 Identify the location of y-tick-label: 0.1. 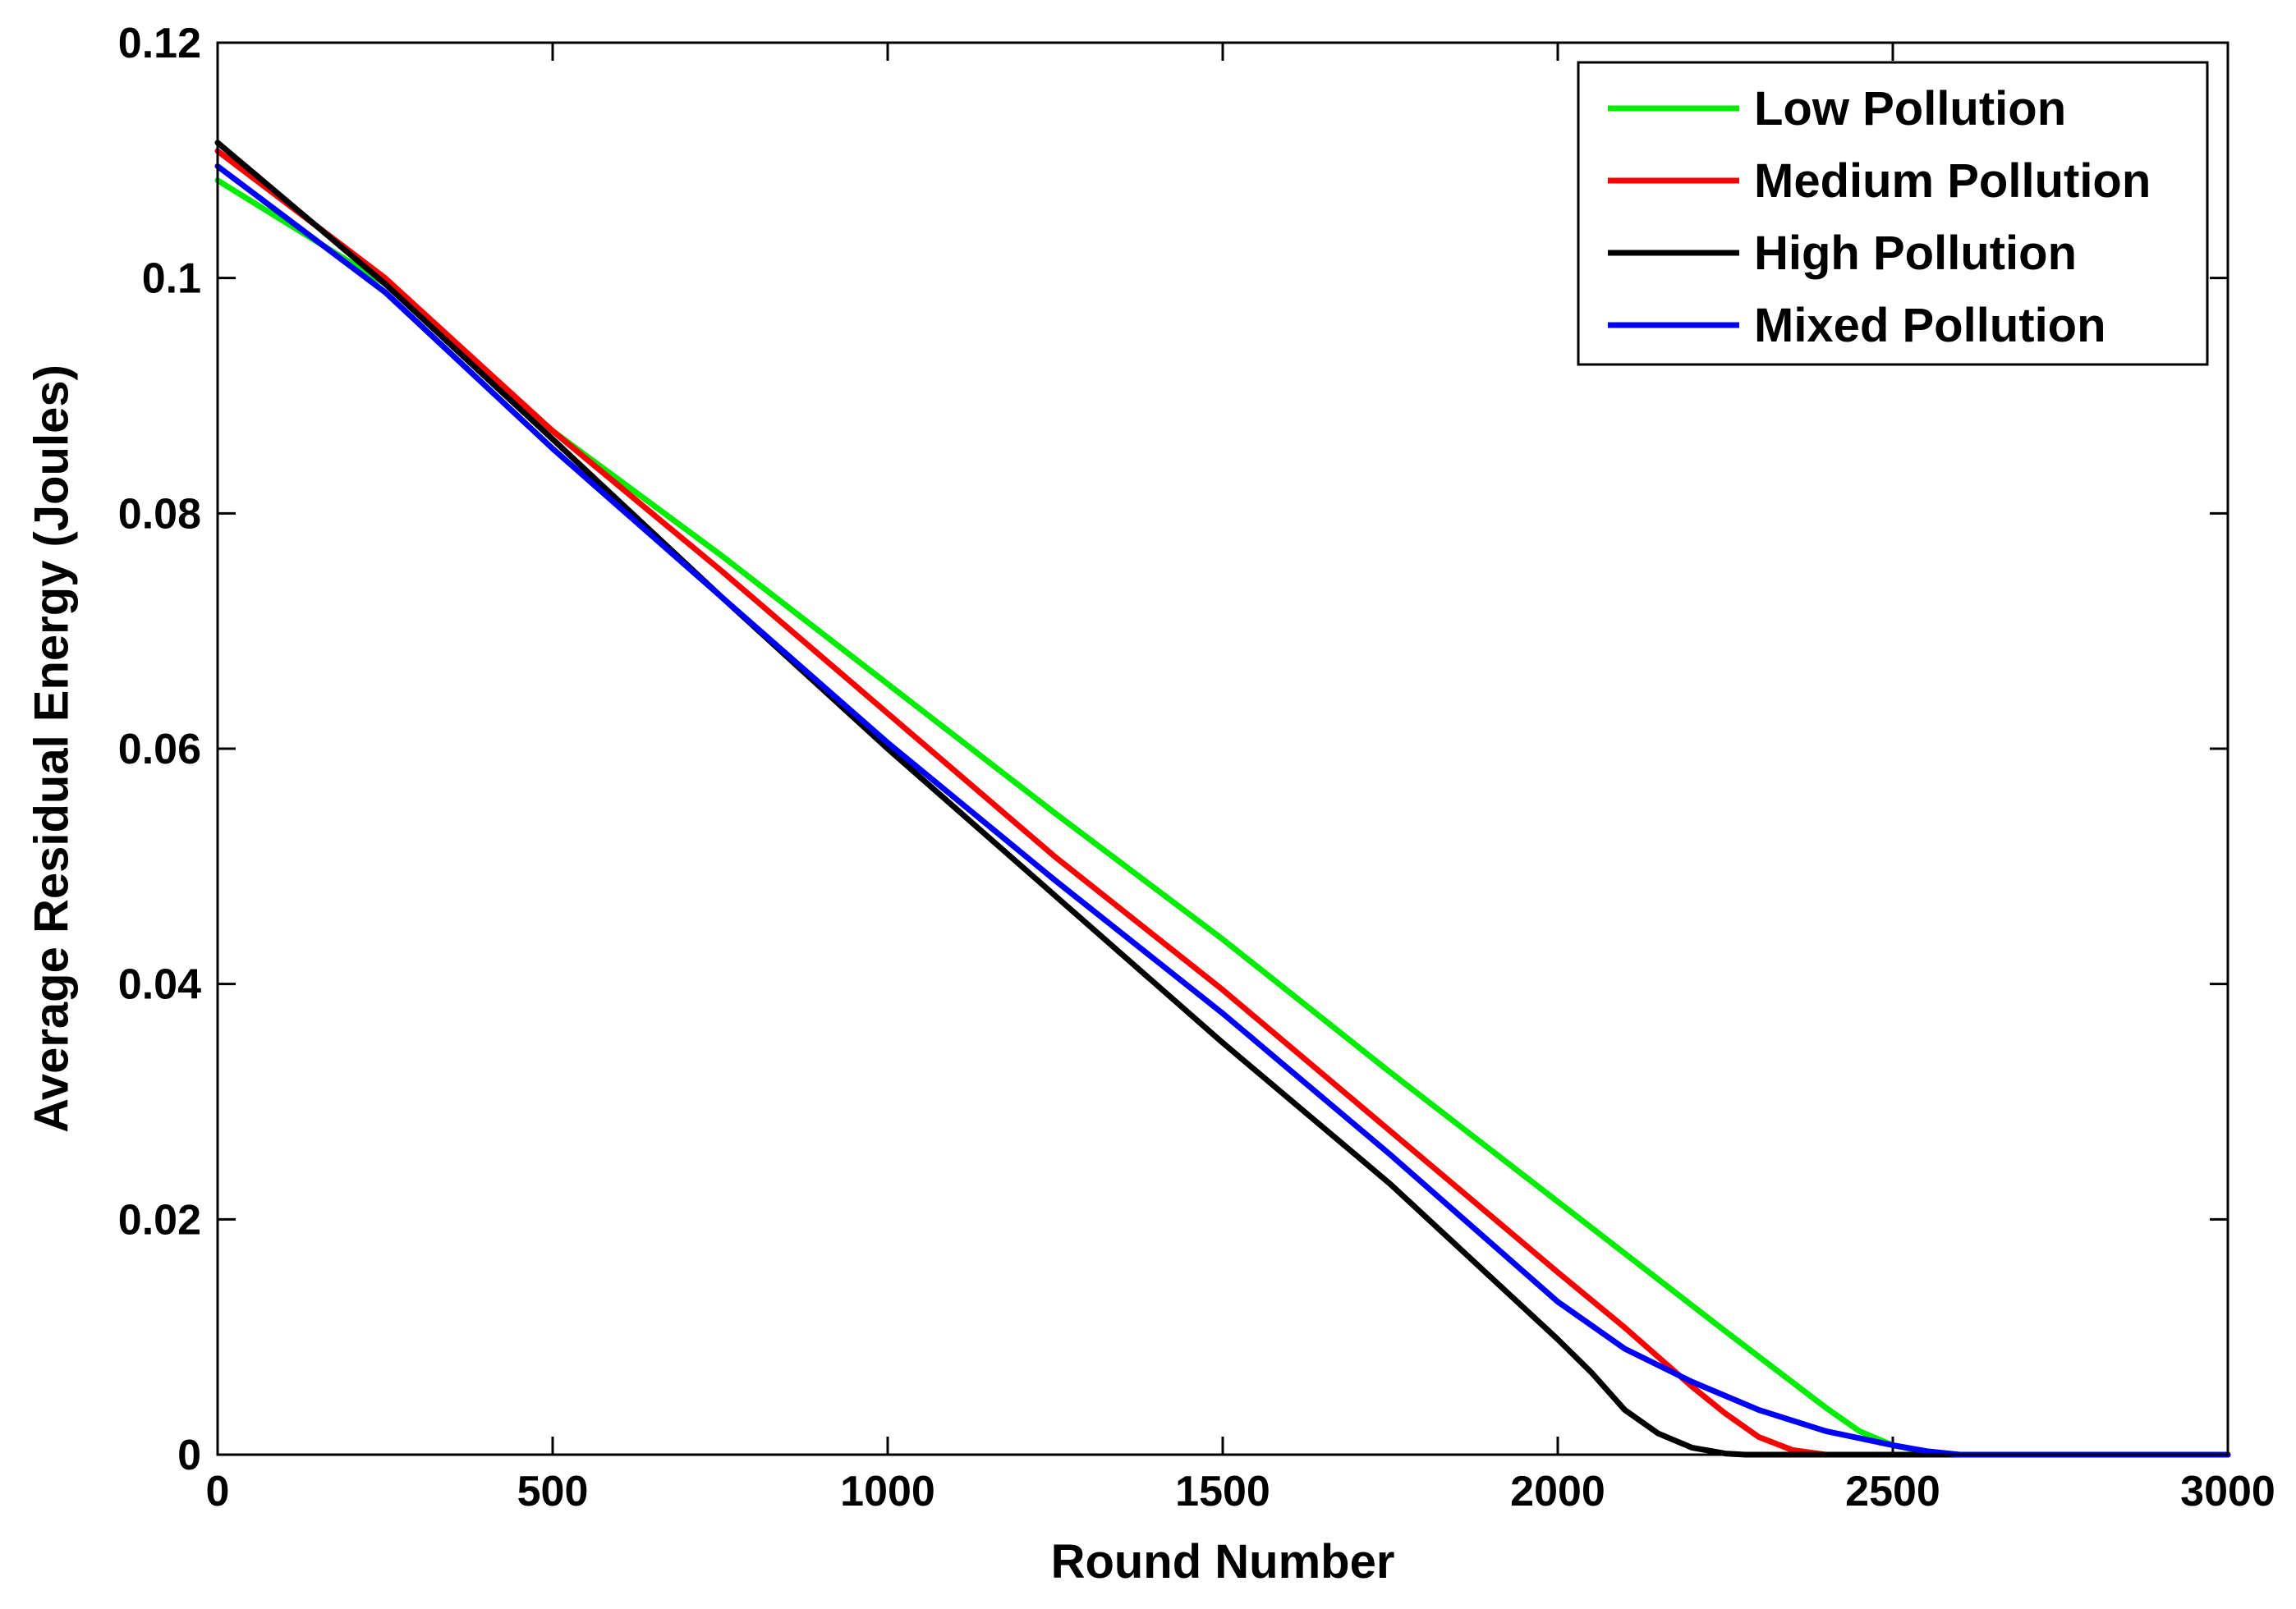
(172, 279).